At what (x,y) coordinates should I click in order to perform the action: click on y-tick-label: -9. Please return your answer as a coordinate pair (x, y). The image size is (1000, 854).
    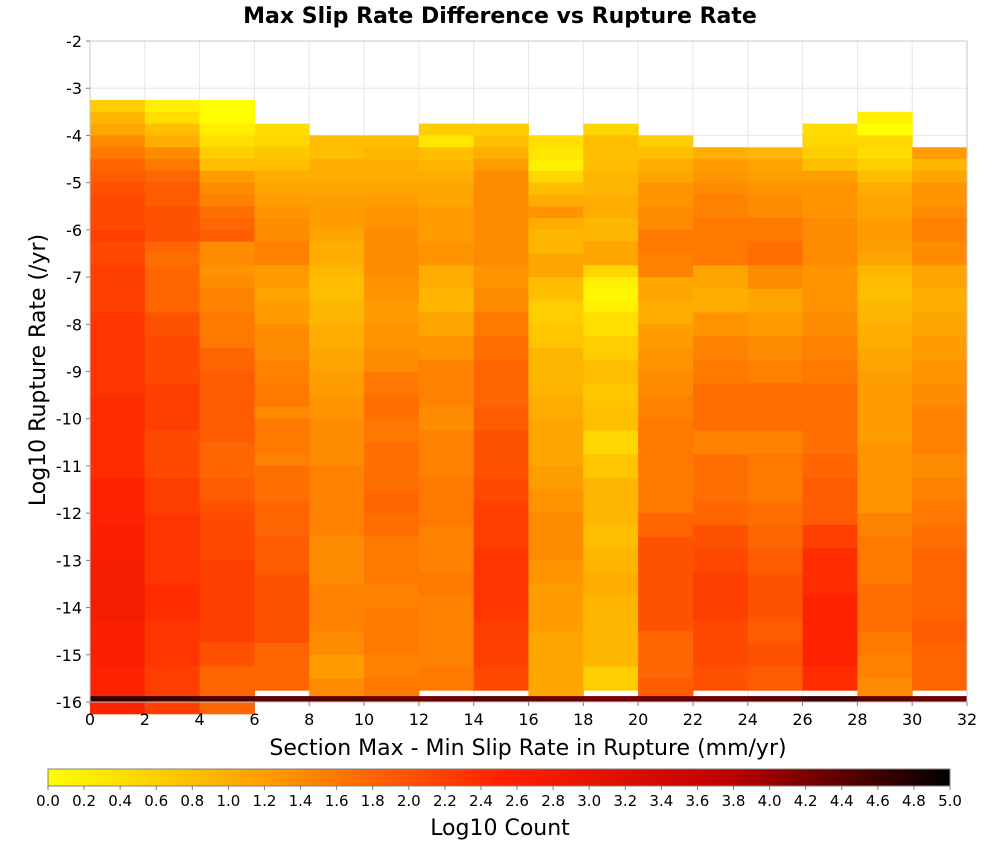
    Looking at the image, I should click on (74, 372).